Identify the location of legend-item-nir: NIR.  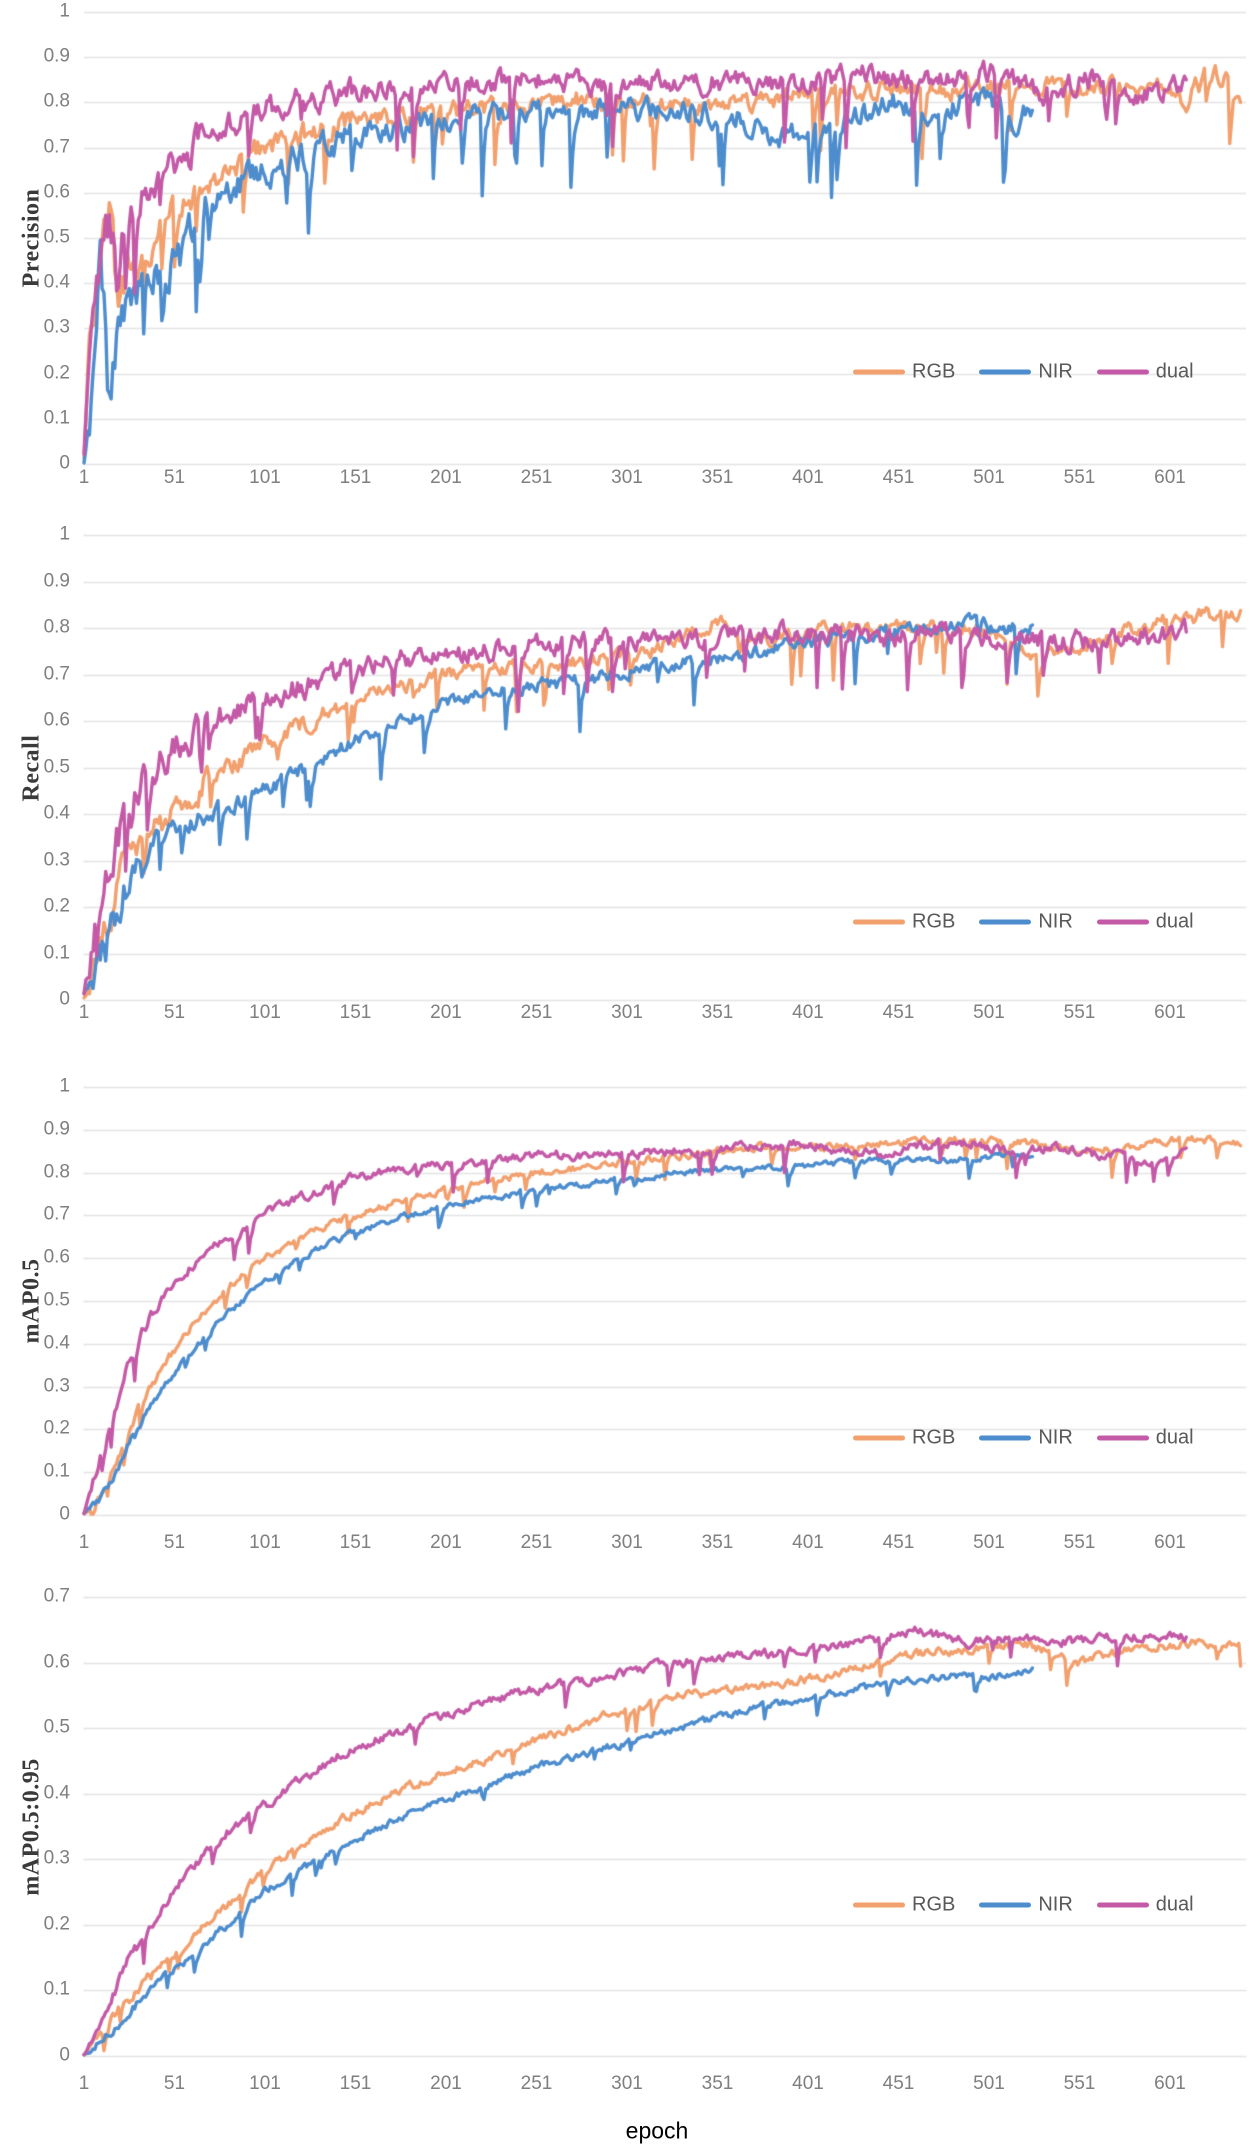
(1026, 1438).